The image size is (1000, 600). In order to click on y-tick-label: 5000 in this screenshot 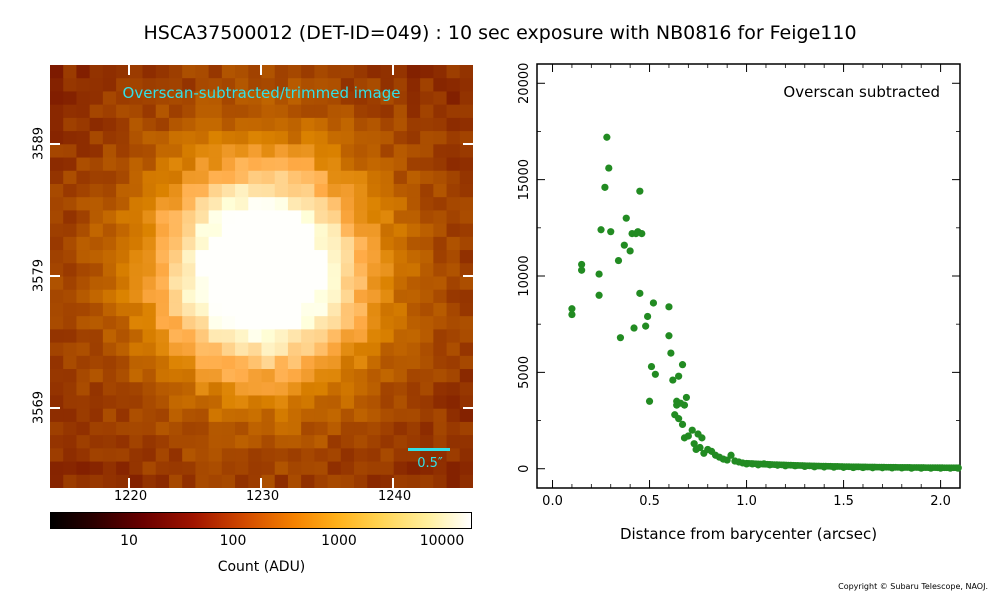, I will do `click(524, 372)`.